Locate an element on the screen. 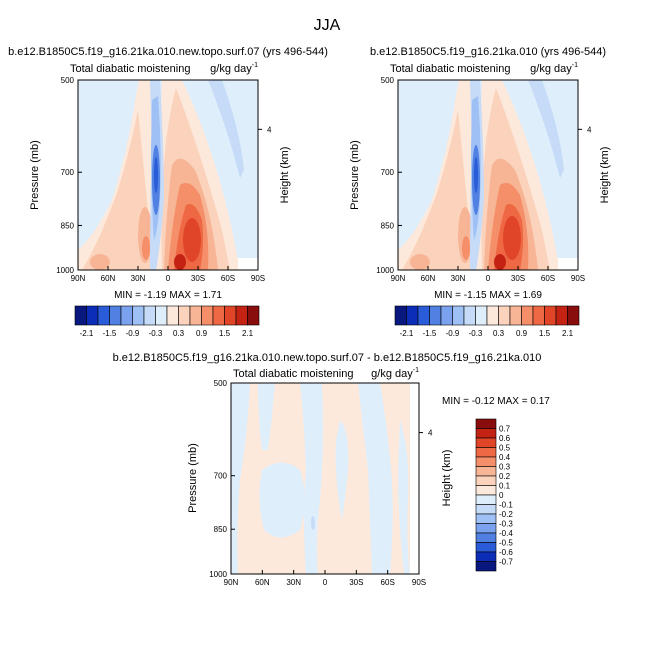 The image size is (654, 655). colorbar-label: -2.1 is located at coordinates (407, 333).